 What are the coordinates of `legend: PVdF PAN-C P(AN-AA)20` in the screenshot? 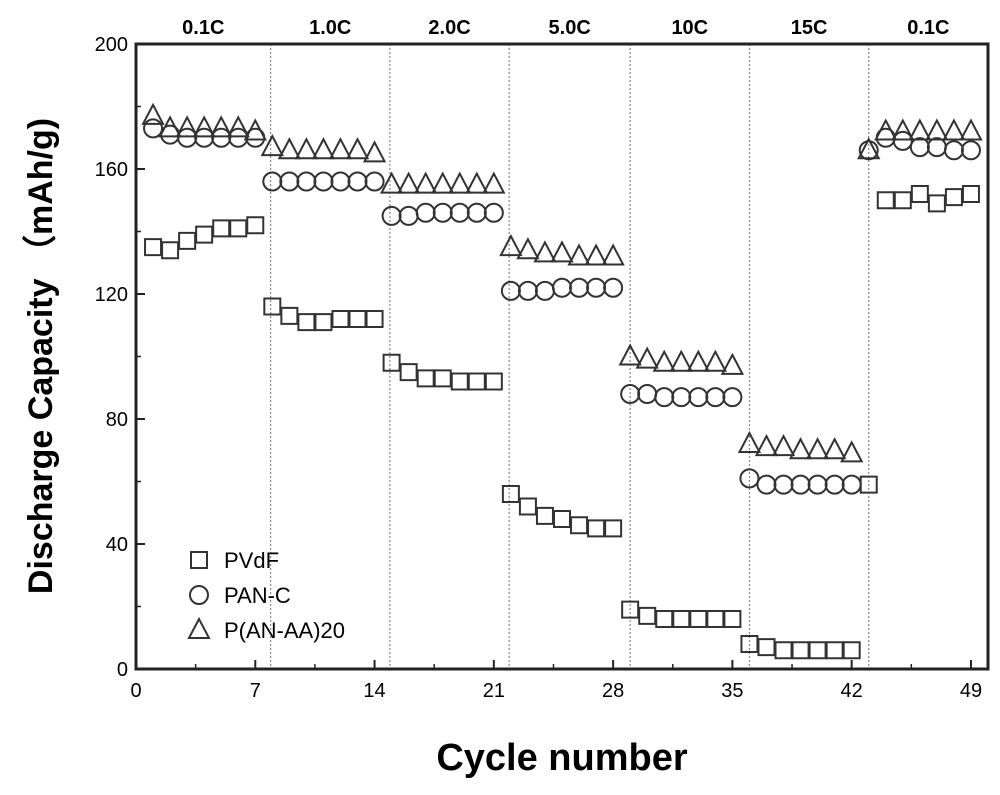 It's located at (266, 595).